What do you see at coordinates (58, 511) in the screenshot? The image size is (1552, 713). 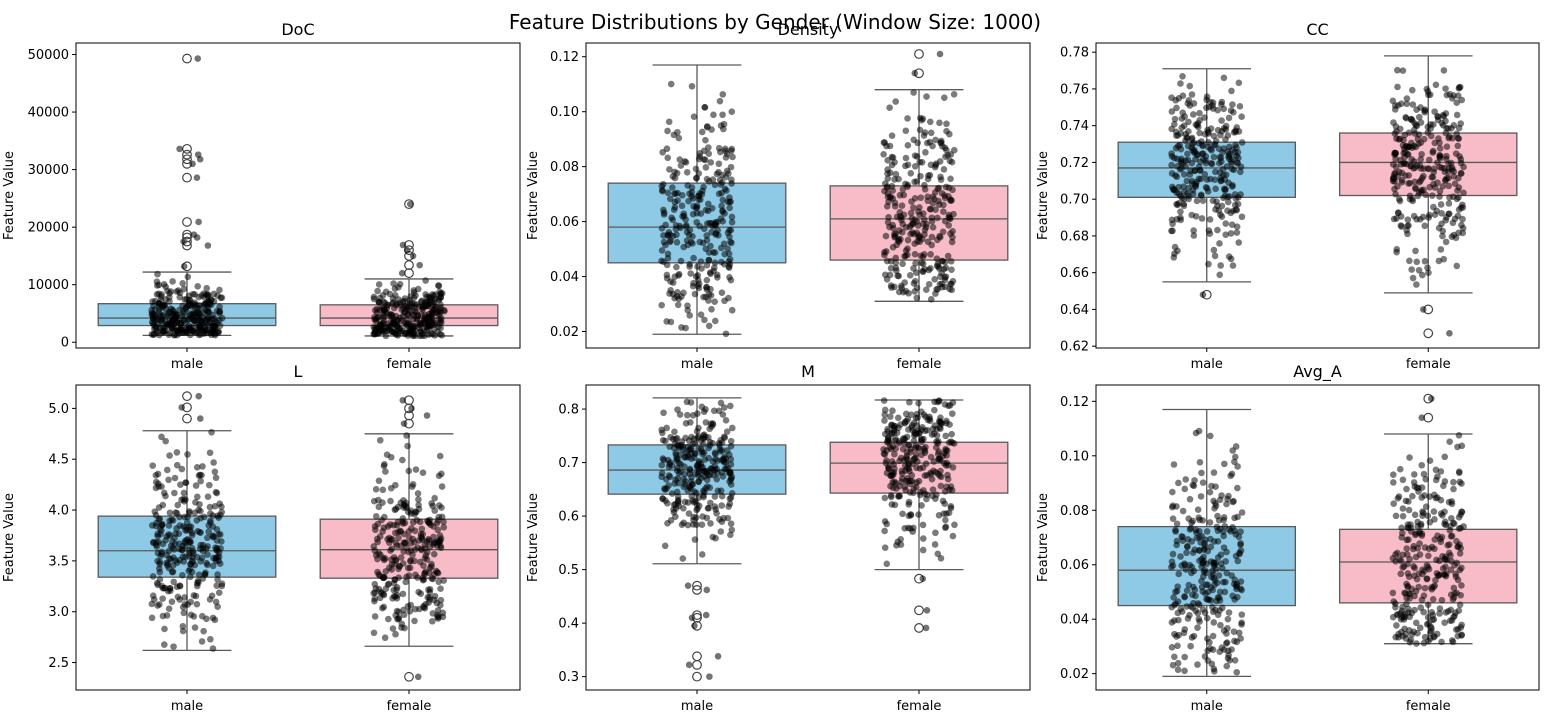 I see `y-tick-label: 4.0` at bounding box center [58, 511].